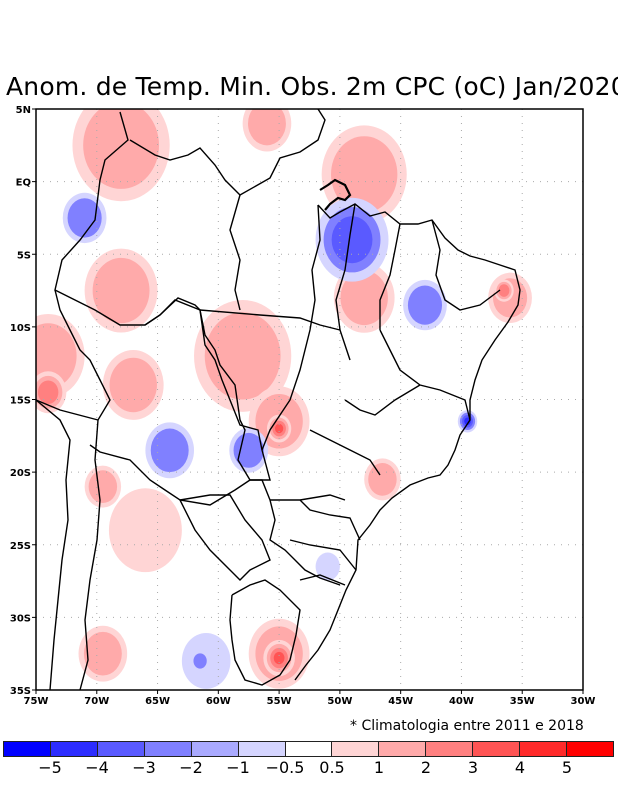 The width and height of the screenshot is (618, 800). I want to click on colorbar-label: −3, so click(144, 767).